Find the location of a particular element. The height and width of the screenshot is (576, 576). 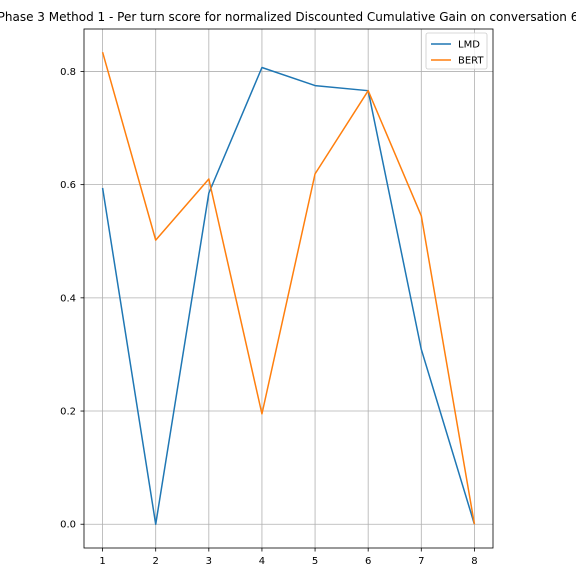

x-tick-label: 7 is located at coordinates (421, 561).